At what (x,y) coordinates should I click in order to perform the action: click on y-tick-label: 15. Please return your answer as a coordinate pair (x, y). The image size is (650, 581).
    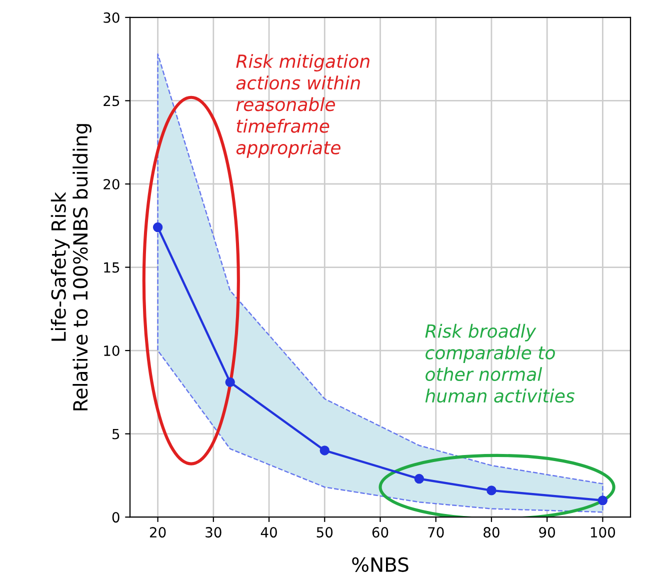
    Looking at the image, I should click on (112, 267).